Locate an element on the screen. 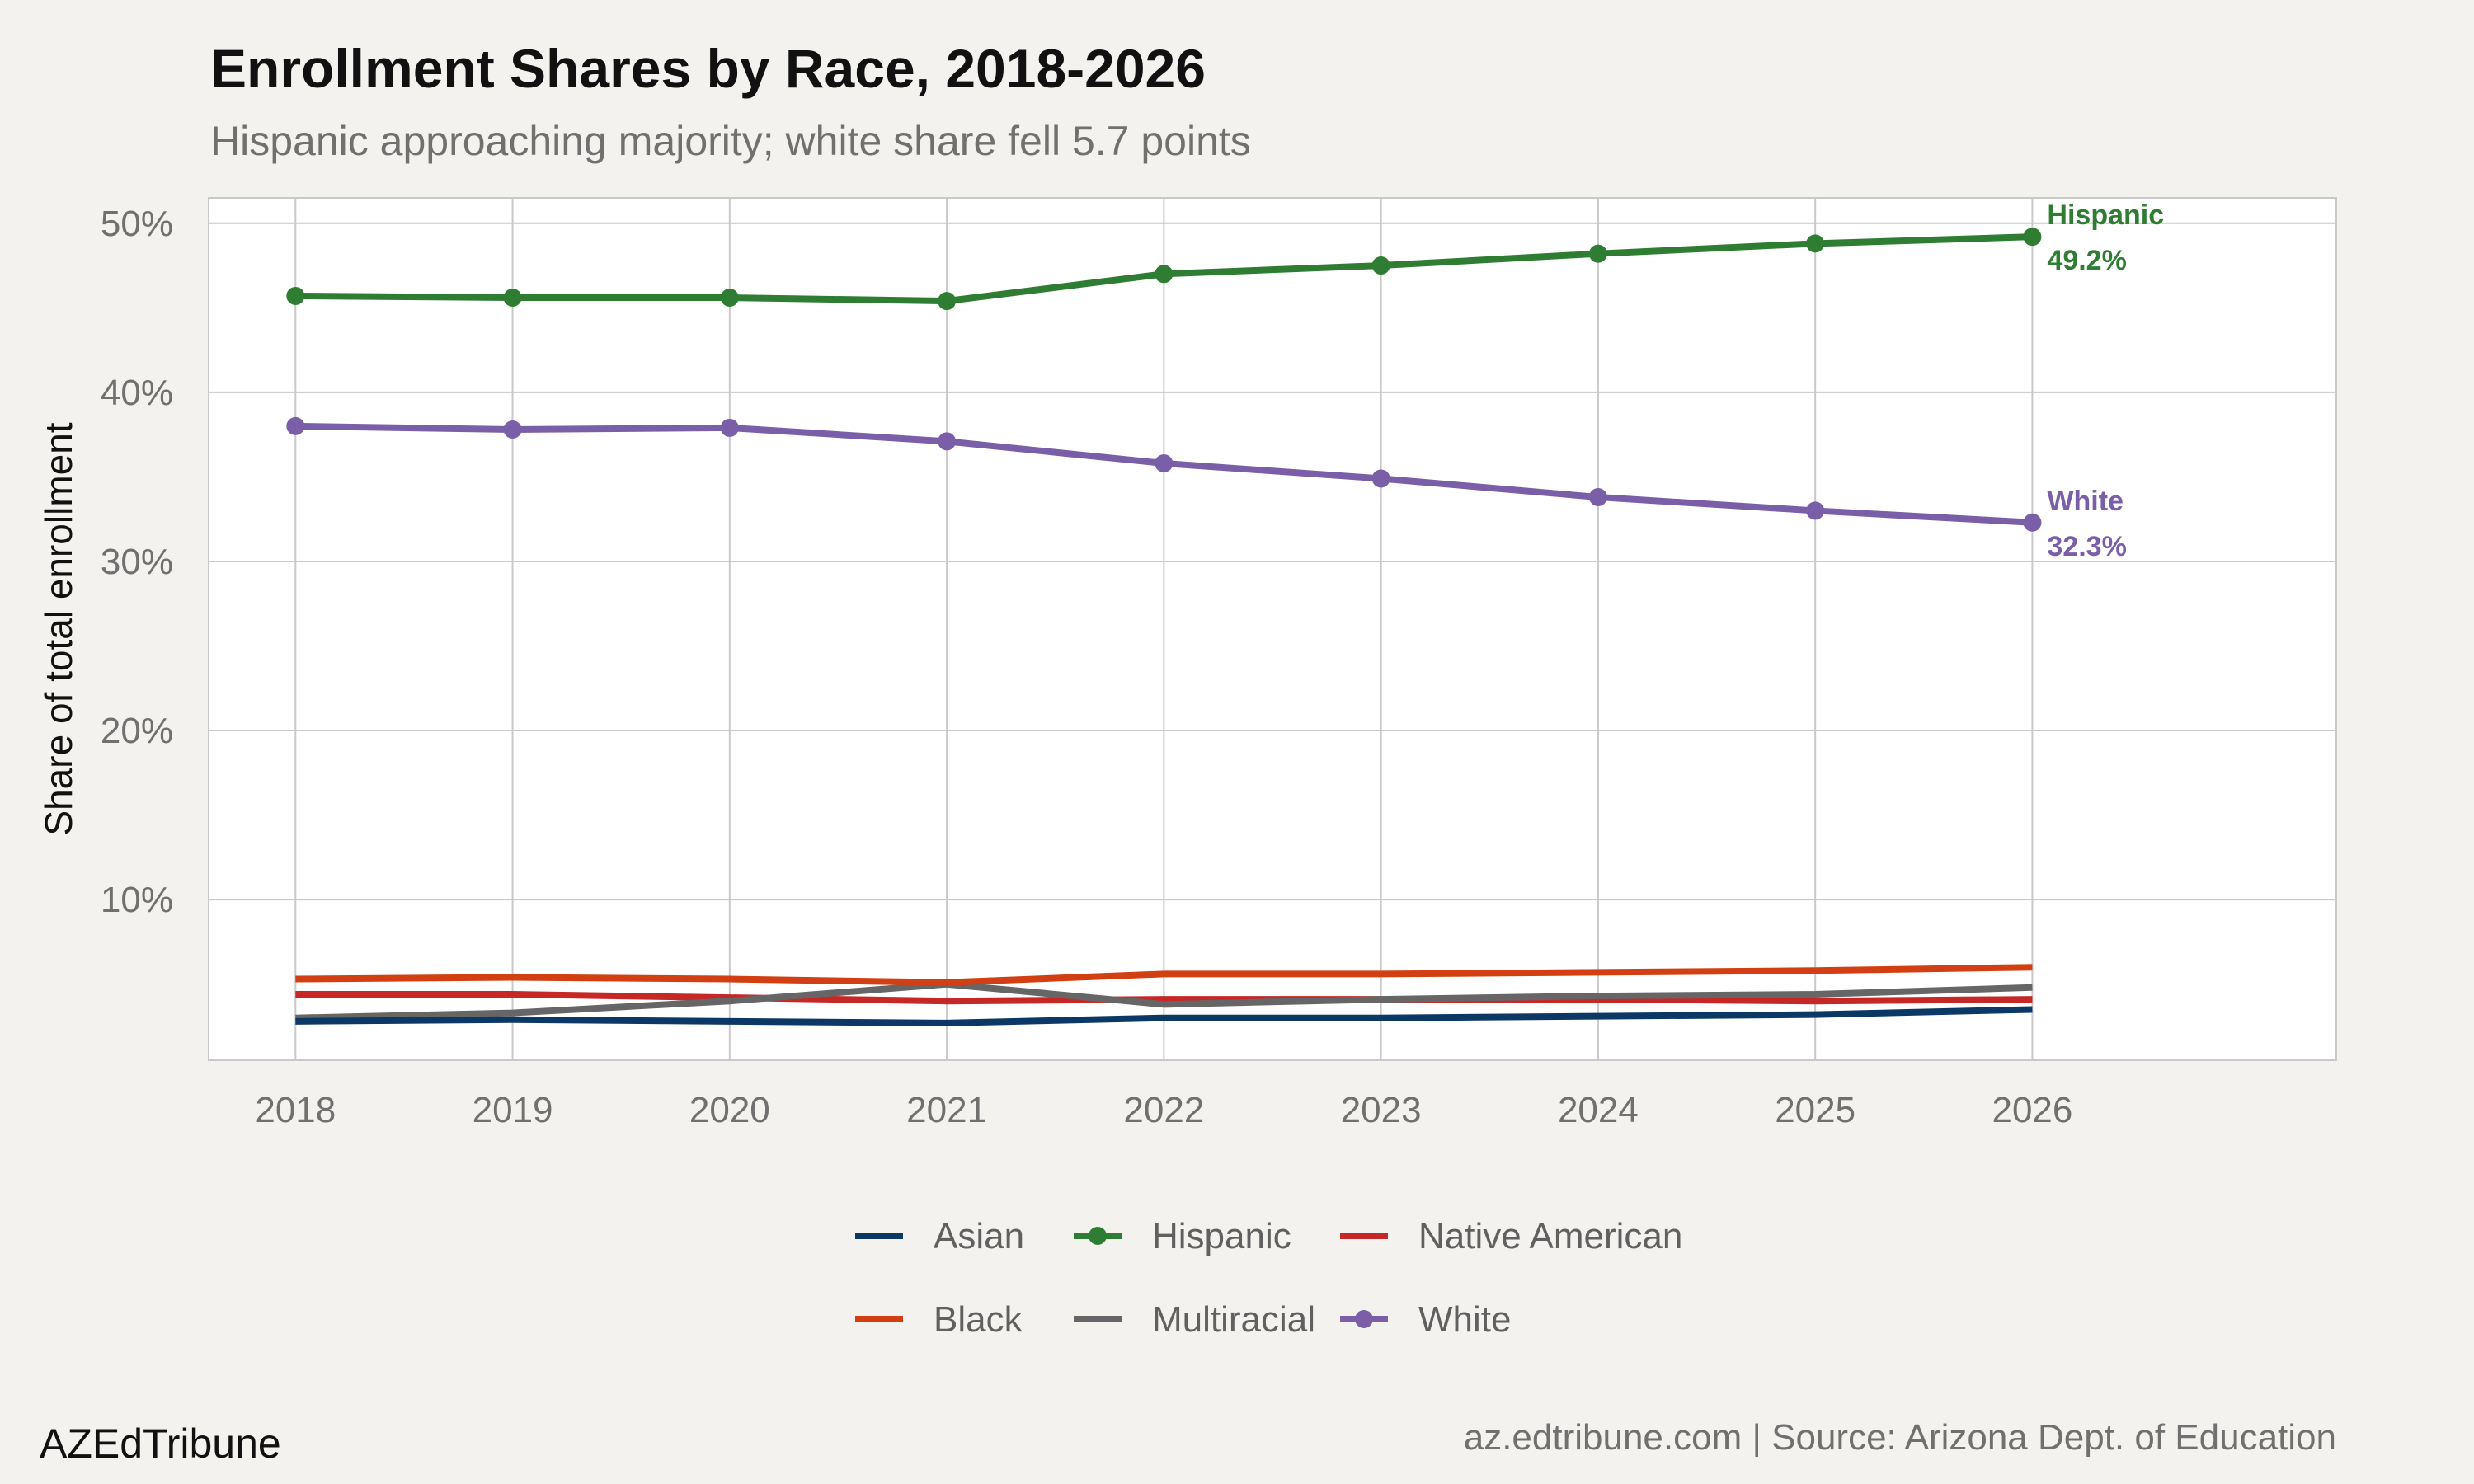  end-label-value-hispanic: 49.2% is located at coordinates (2086, 260).